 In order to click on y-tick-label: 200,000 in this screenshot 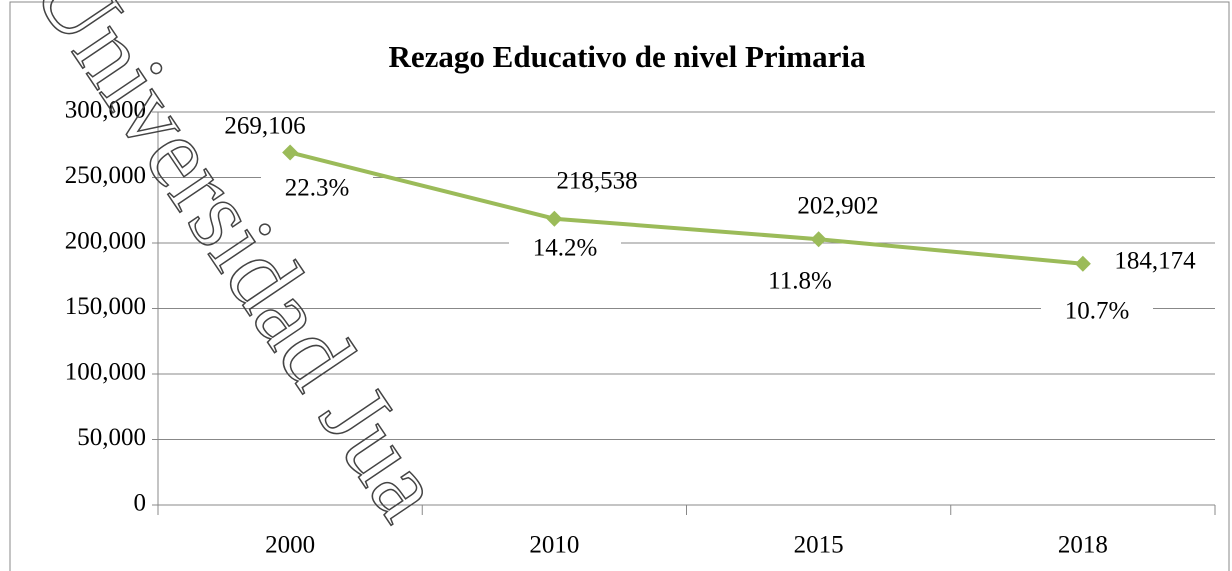, I will do `click(105, 241)`.